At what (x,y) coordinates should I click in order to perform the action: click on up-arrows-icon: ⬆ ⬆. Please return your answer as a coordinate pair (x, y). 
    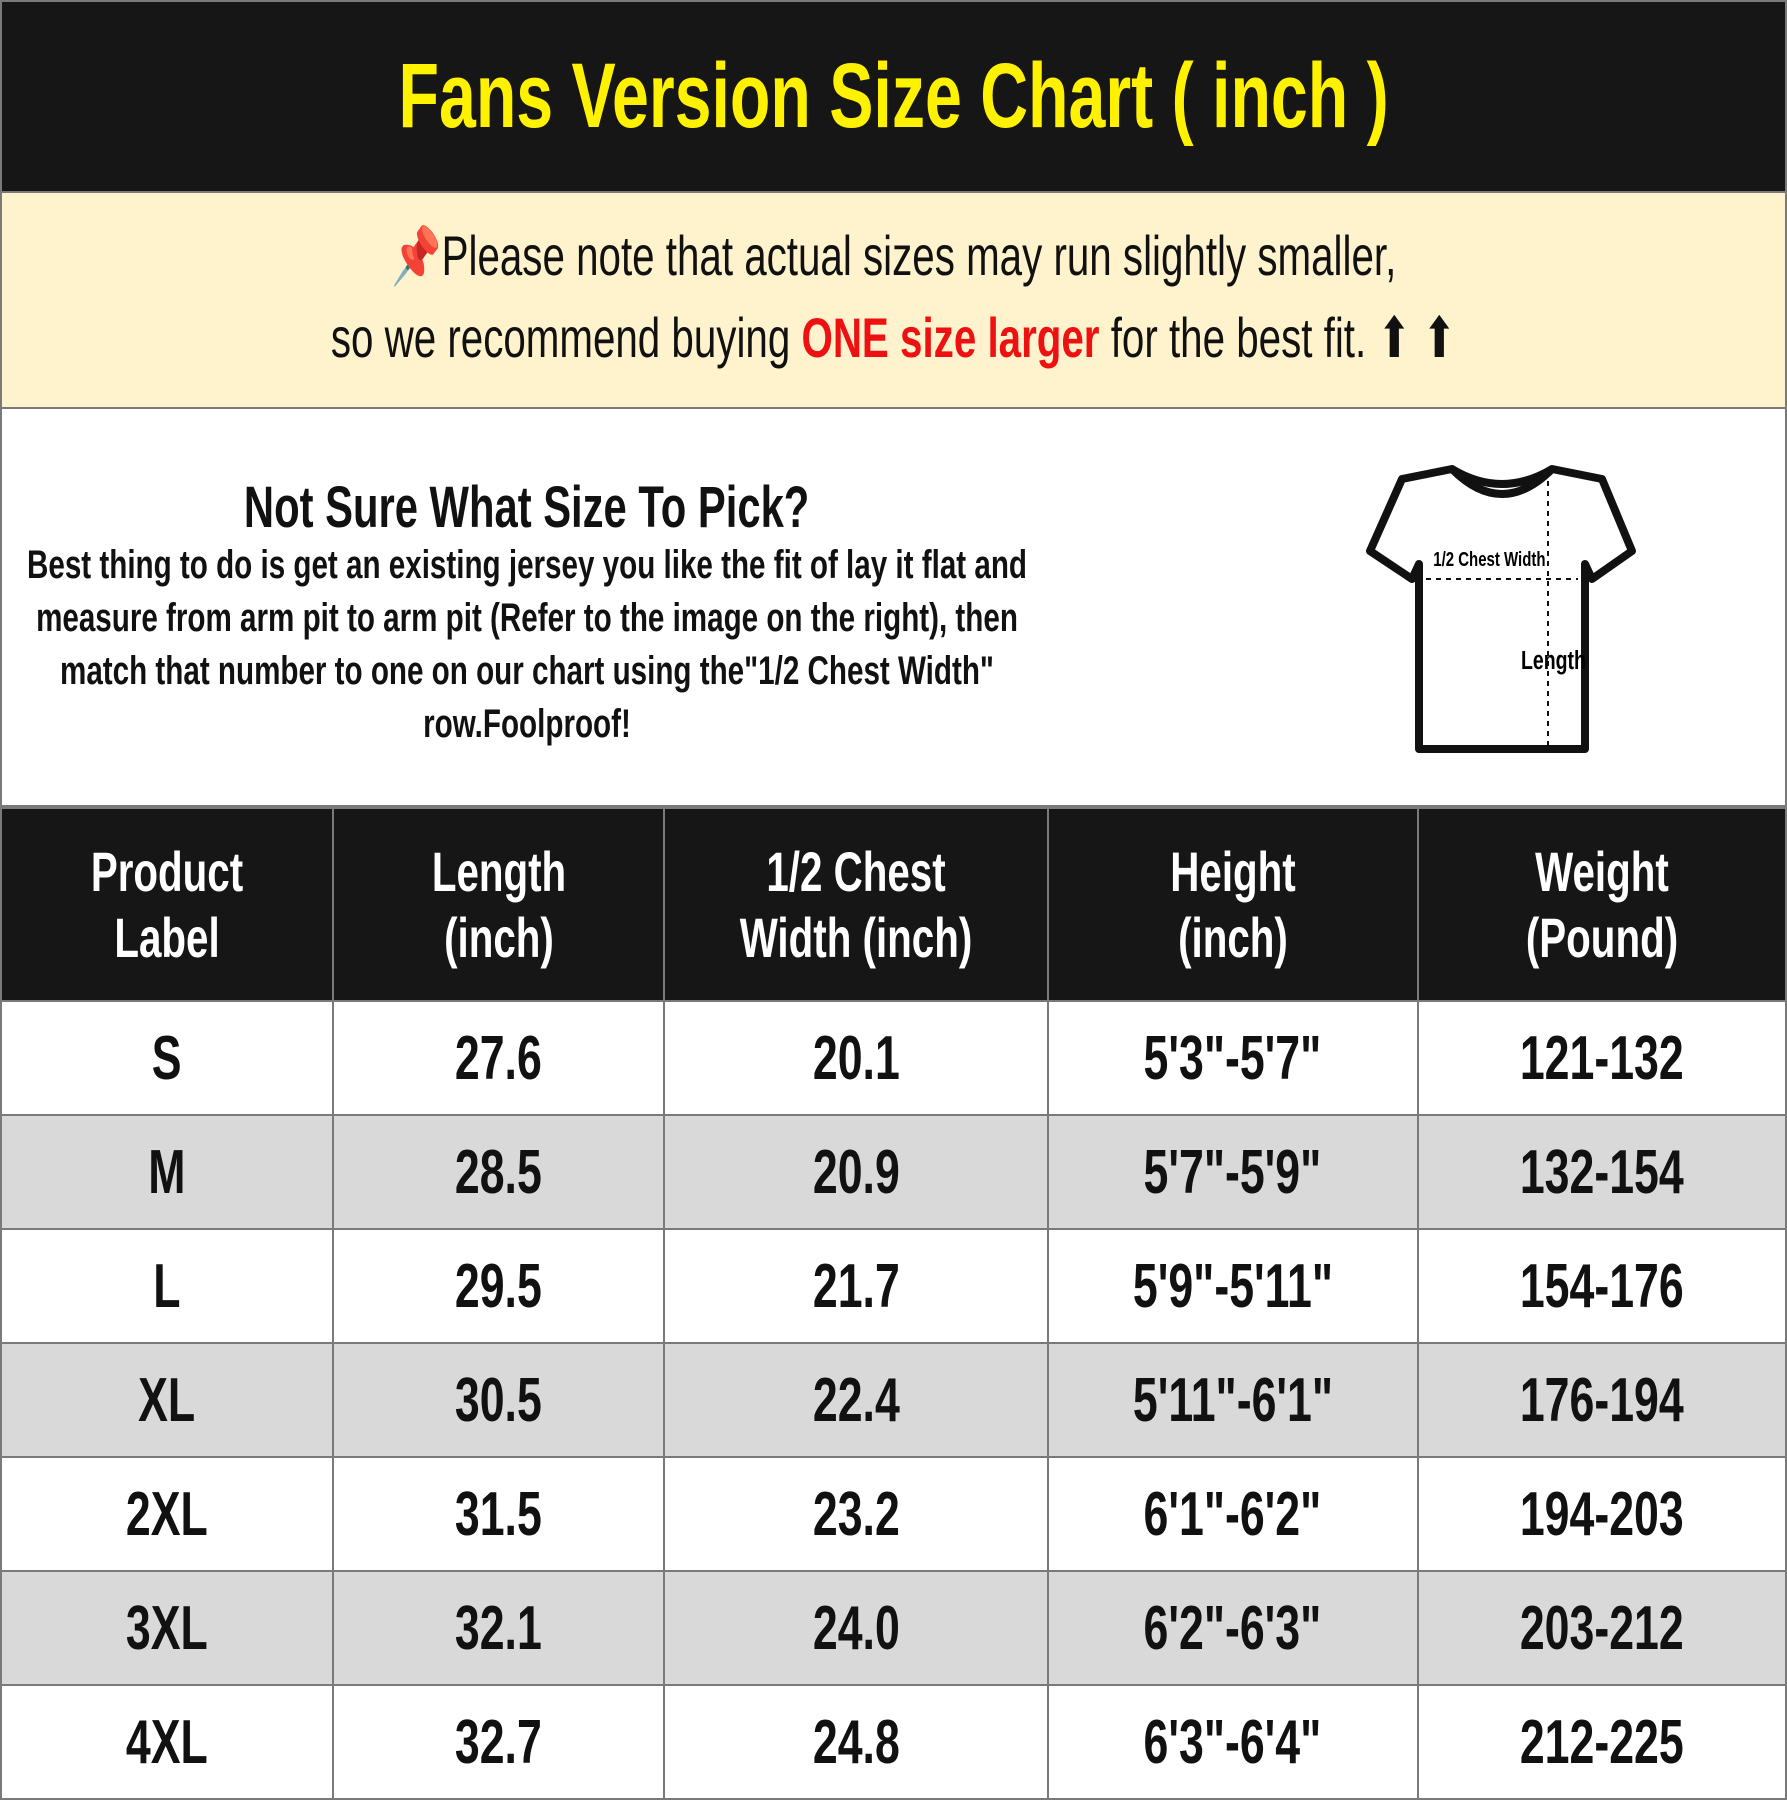
    Looking at the image, I should click on (1417, 337).